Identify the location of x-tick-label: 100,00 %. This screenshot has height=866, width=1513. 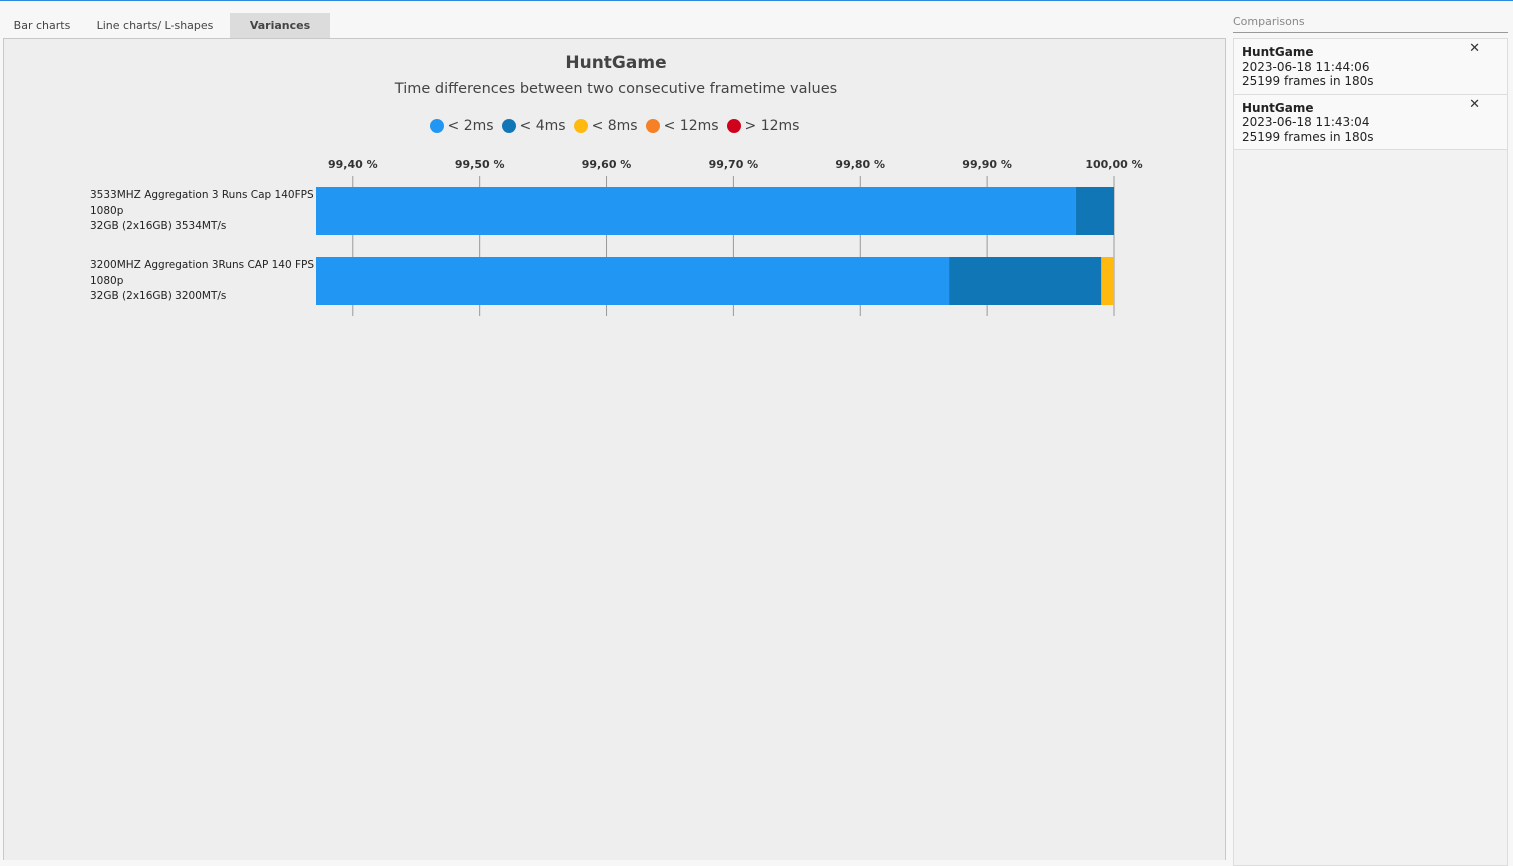
(1113, 164).